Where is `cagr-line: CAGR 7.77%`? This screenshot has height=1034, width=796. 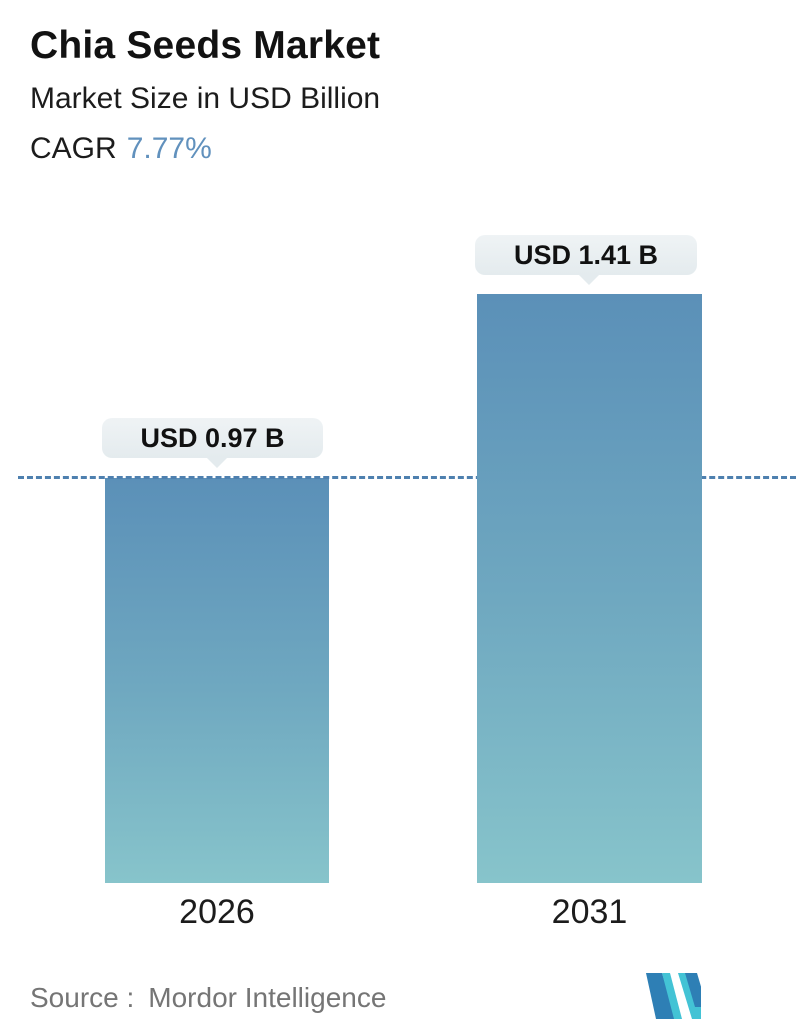
cagr-line: CAGR 7.77% is located at coordinates (121, 149).